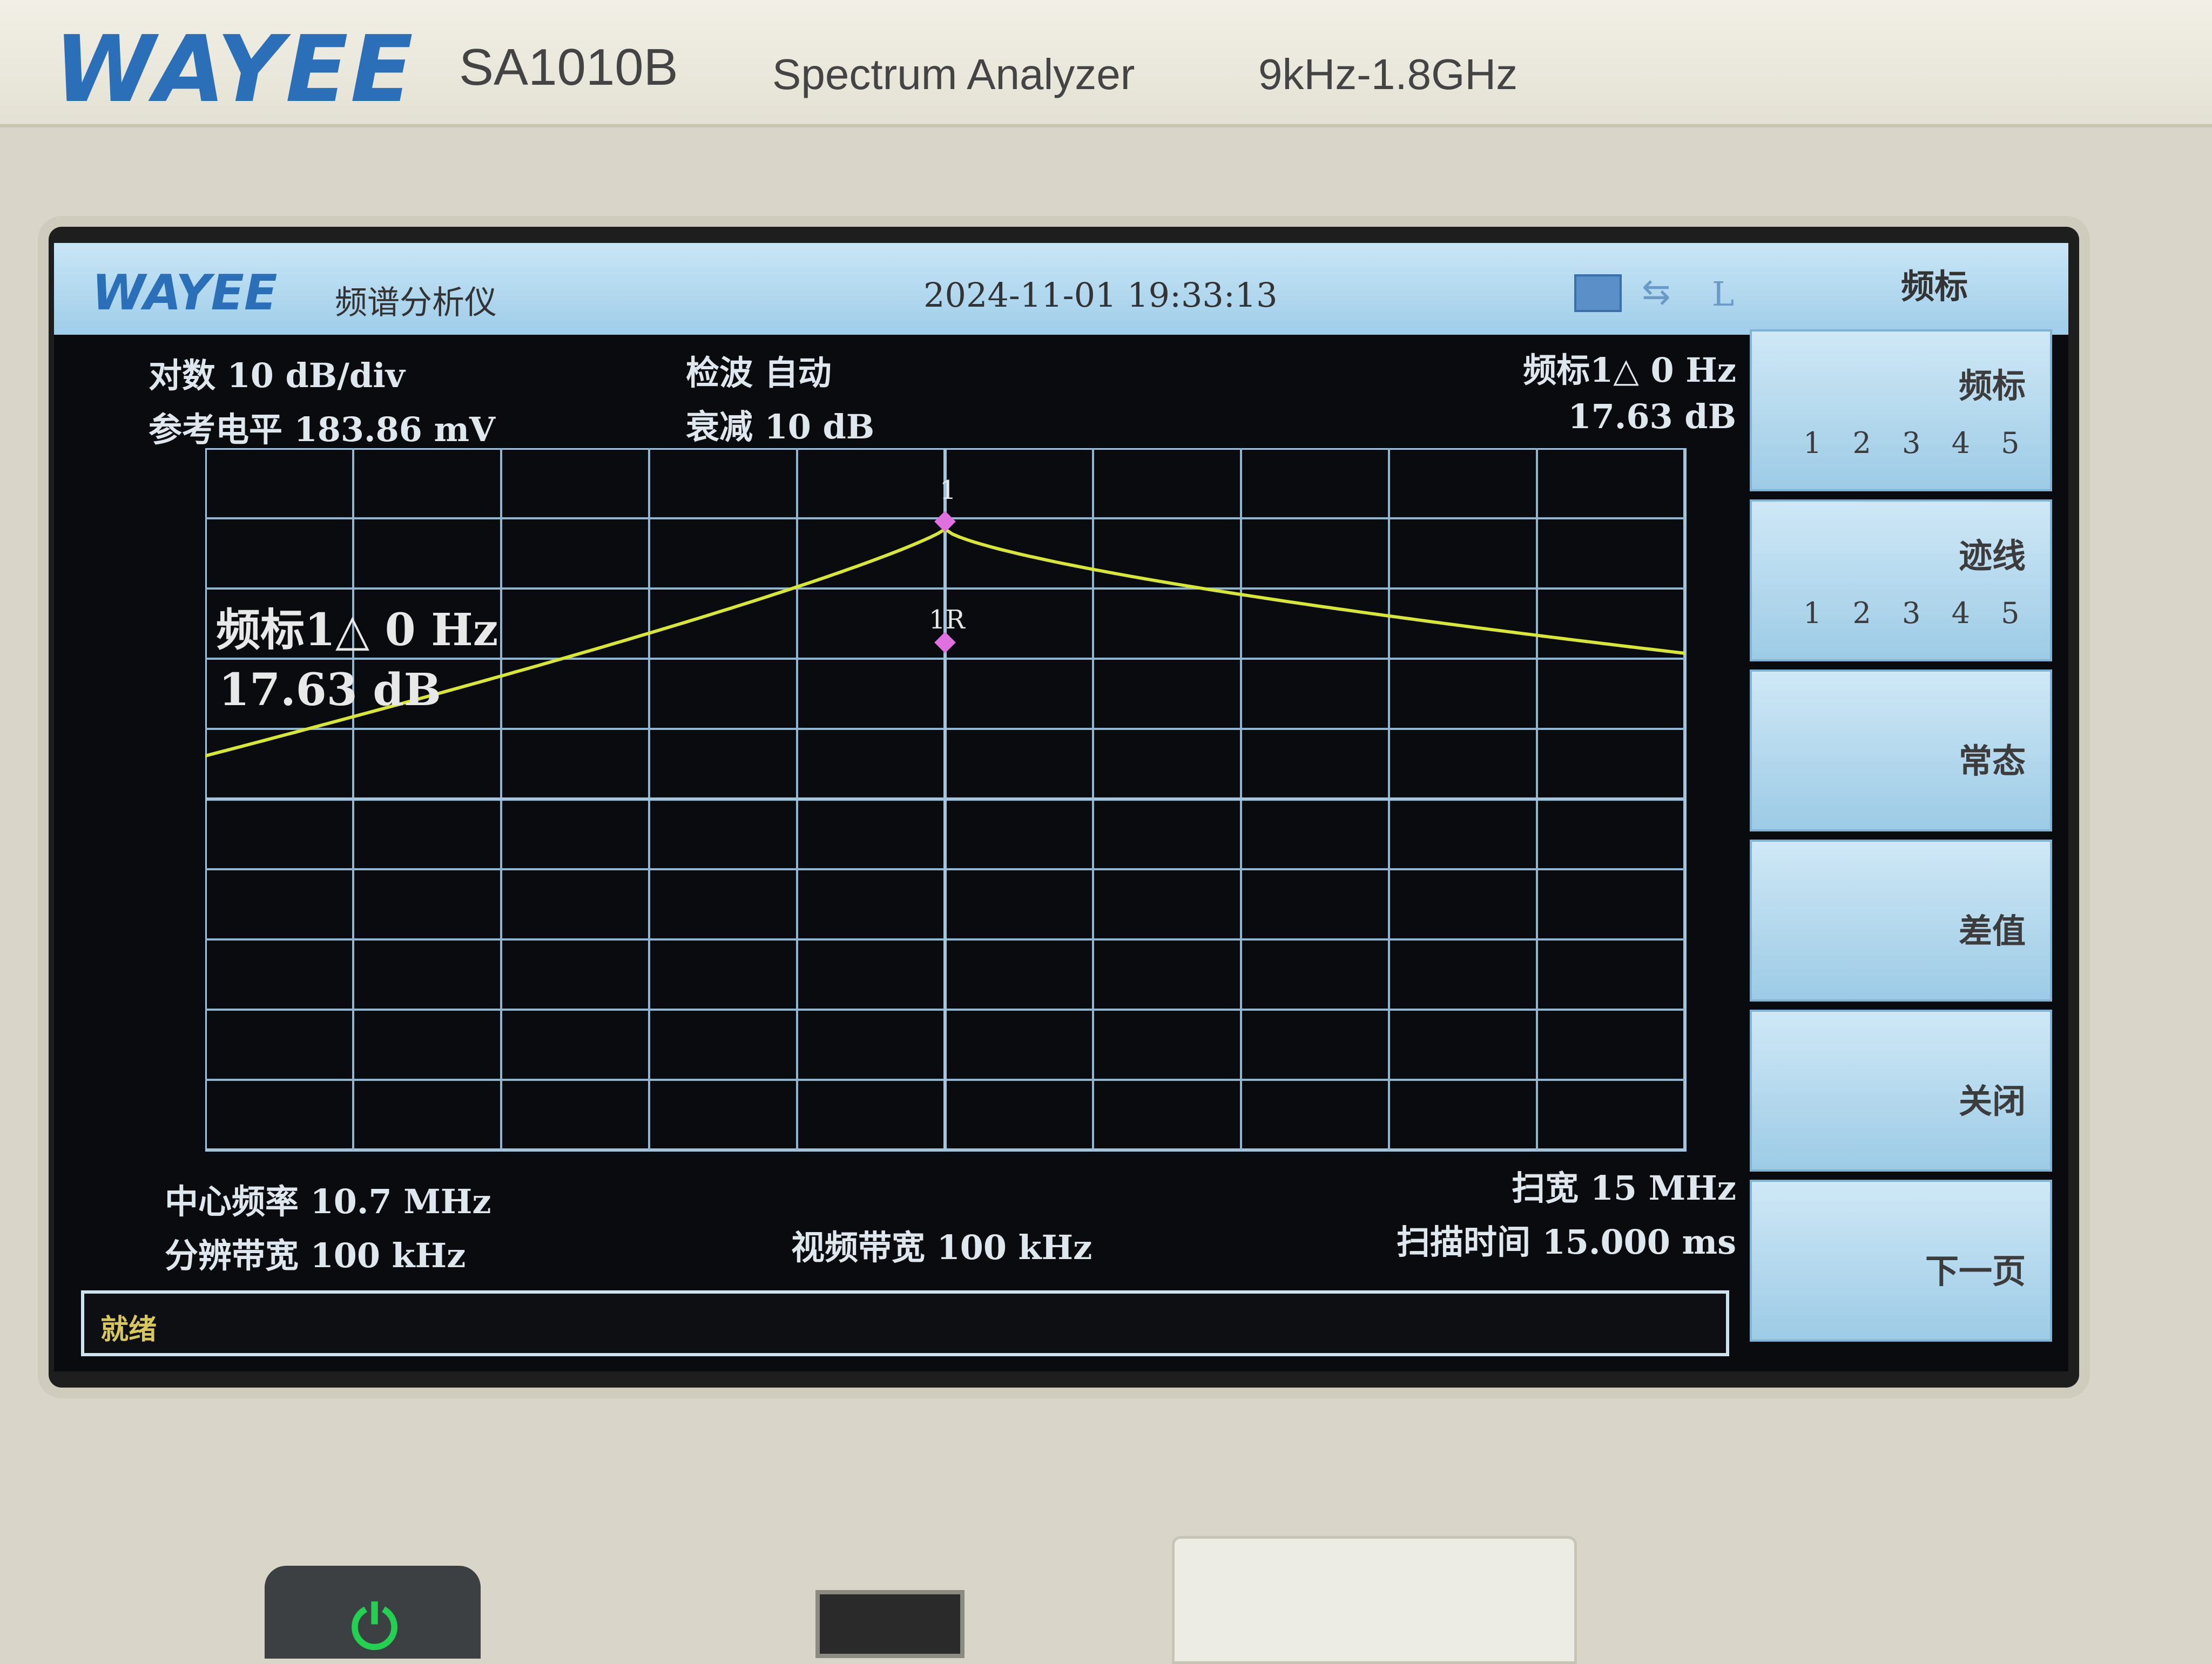 This screenshot has height=1664, width=2212. I want to click on marker-overlay-value: 17.63 dB, so click(330, 690).